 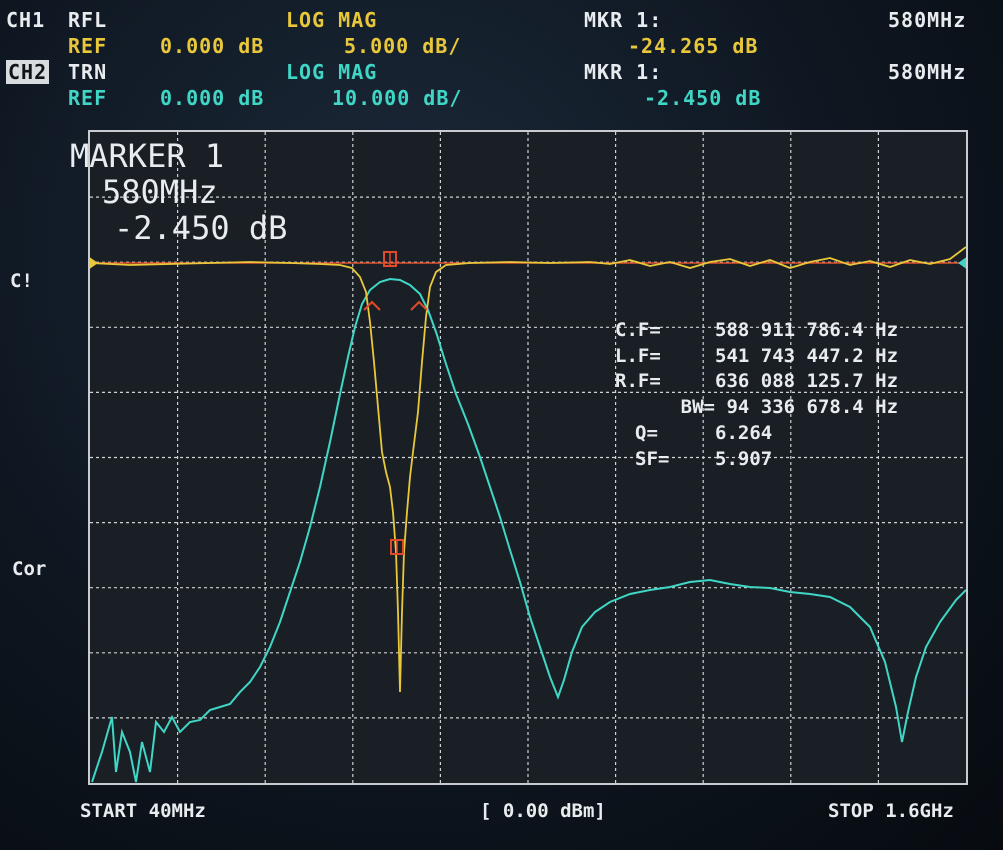 I want to click on stat-row-lf: L.F= 541 743 447.2 Hz, so click(x=756, y=357).